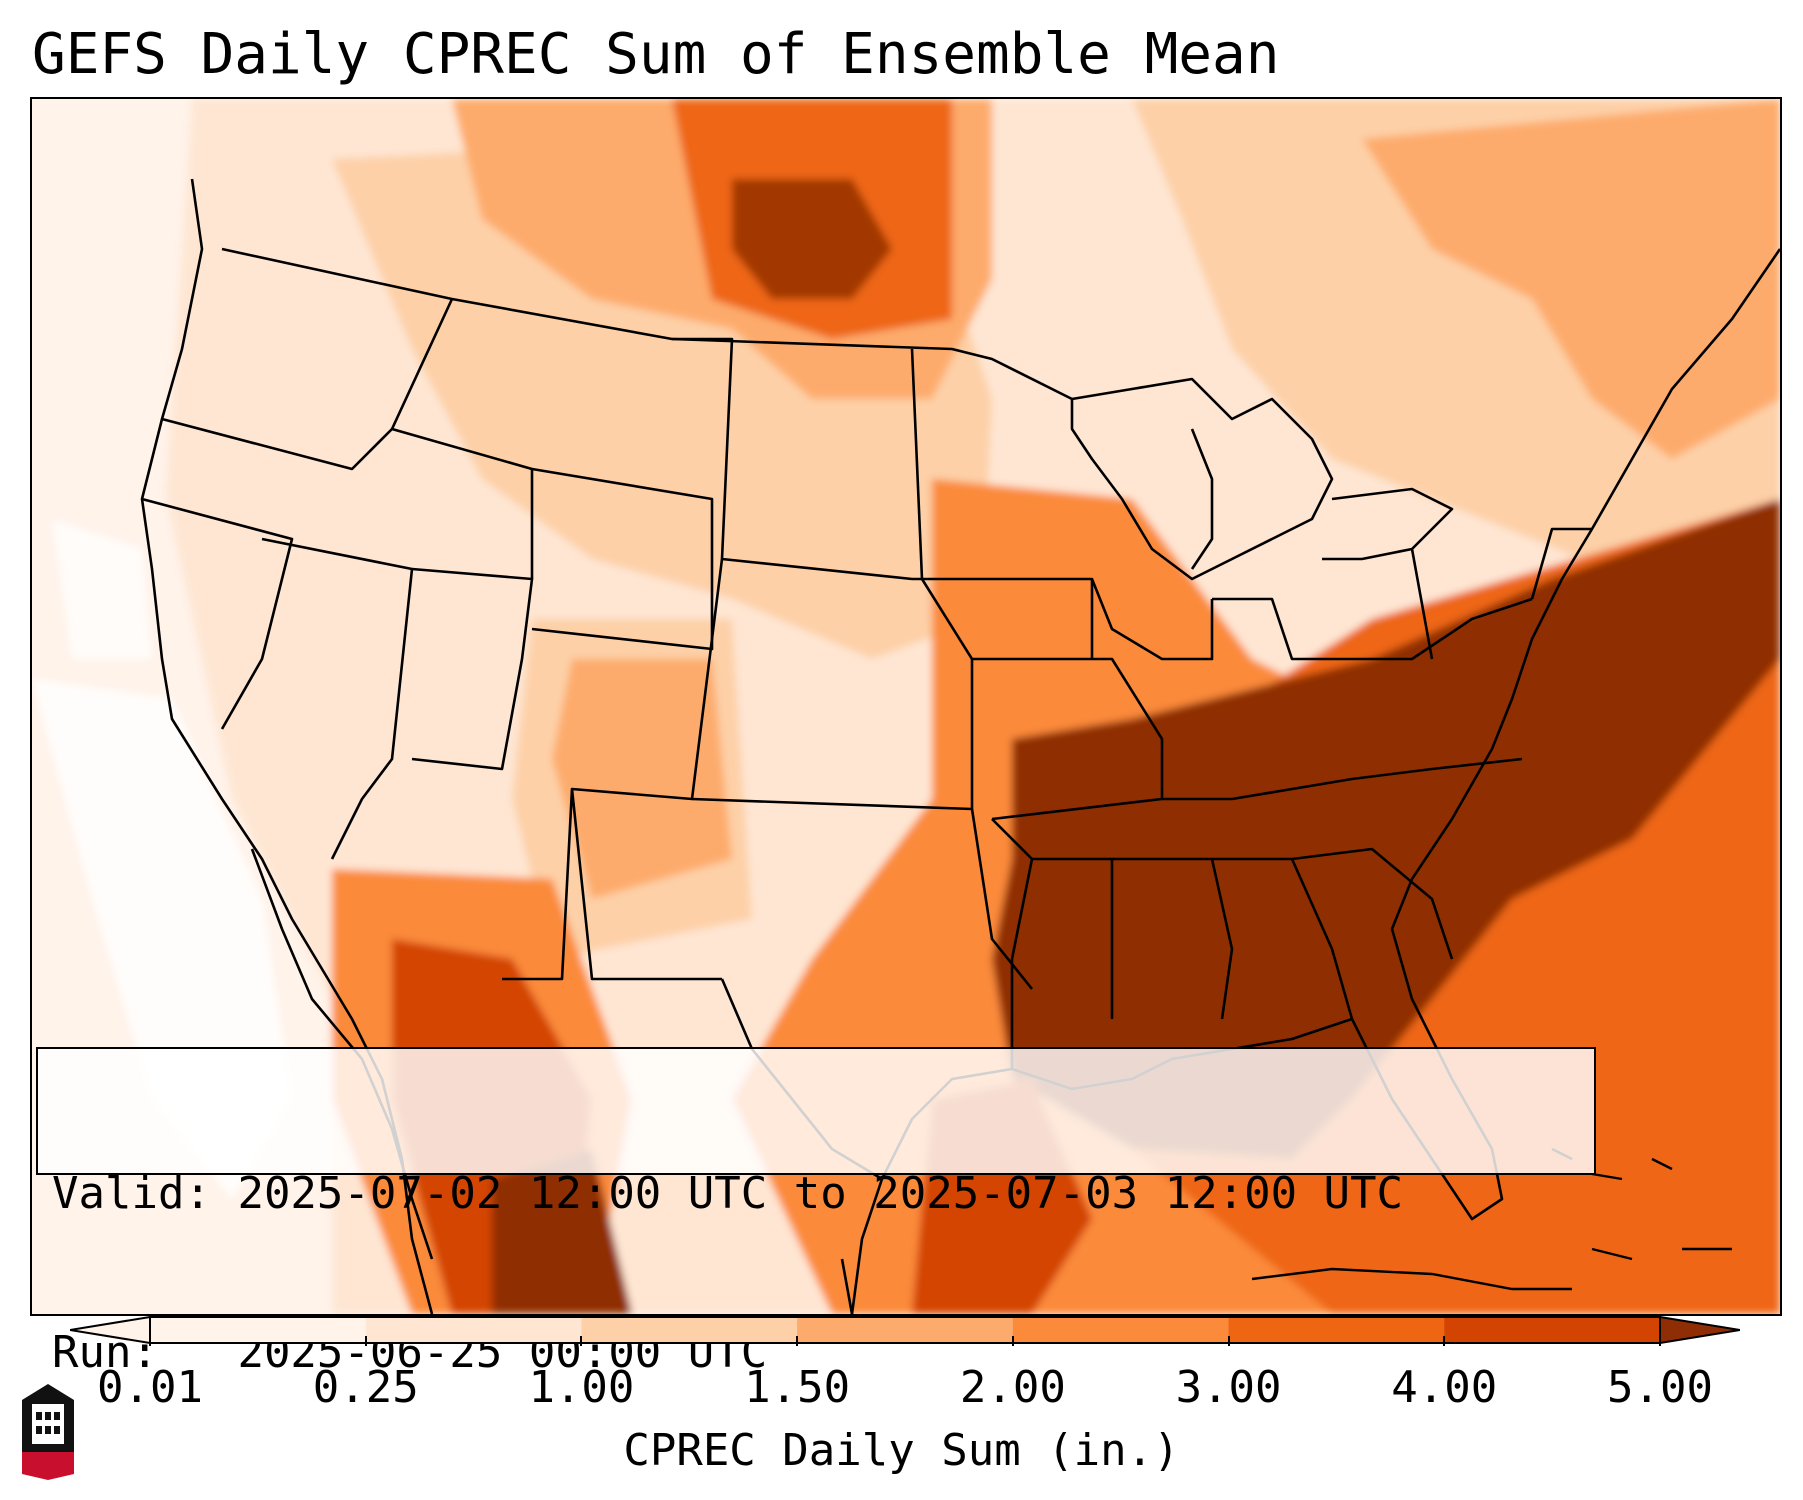  What do you see at coordinates (1444, 1387) in the screenshot?
I see `colorbar-tick-label: 4.00` at bounding box center [1444, 1387].